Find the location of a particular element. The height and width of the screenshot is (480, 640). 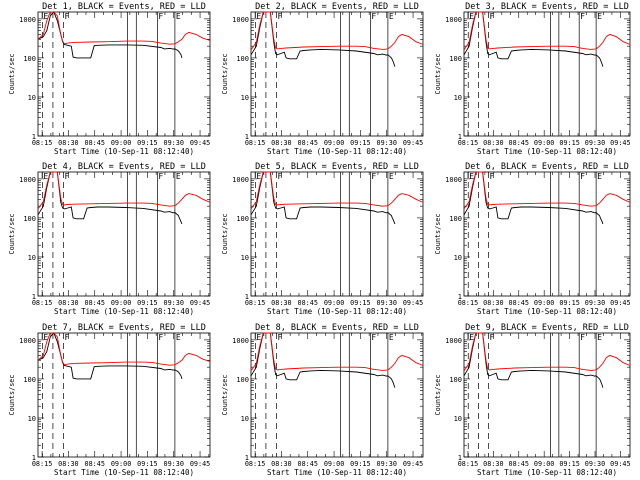

panel-5-title: Det 5, BLACK = Events, RED = LLD is located at coordinates (337, 167).